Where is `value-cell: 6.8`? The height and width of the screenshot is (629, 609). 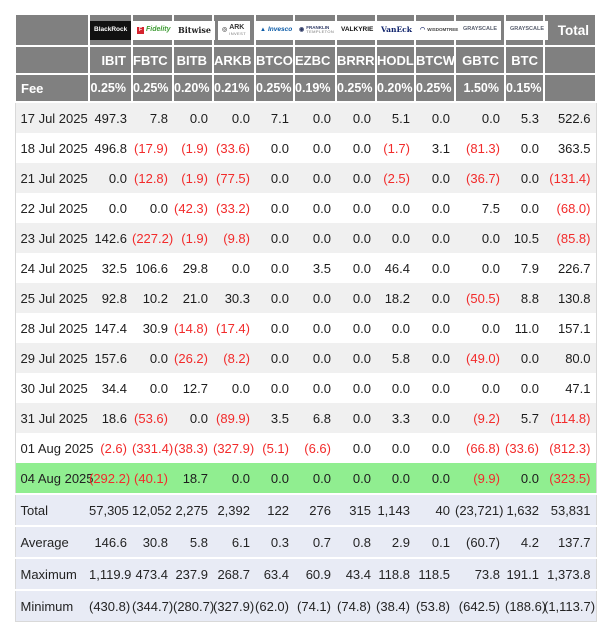
value-cell: 6.8 is located at coordinates (321, 418).